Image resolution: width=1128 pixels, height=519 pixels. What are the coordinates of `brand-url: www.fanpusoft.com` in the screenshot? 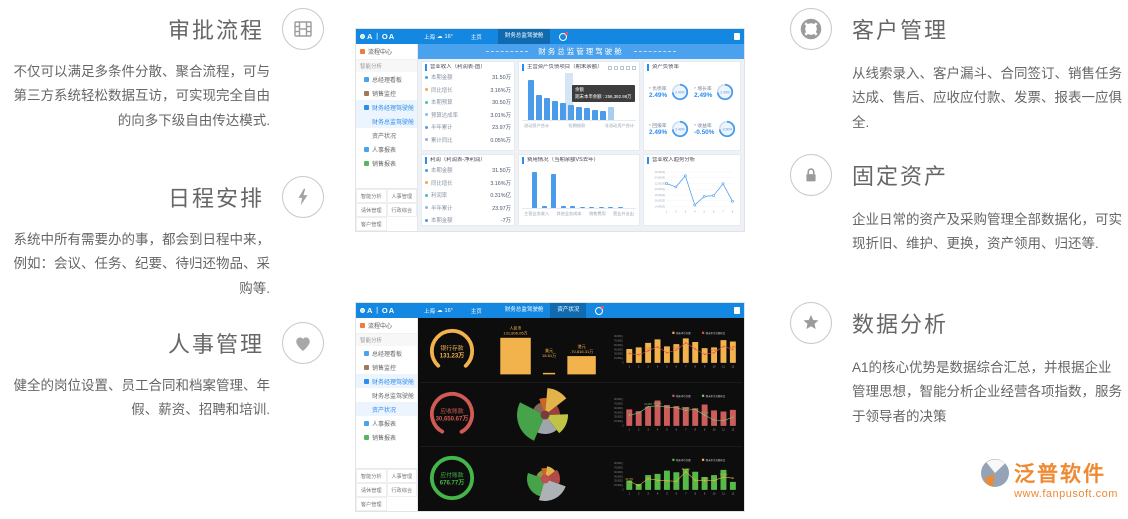 It's located at (1066, 494).